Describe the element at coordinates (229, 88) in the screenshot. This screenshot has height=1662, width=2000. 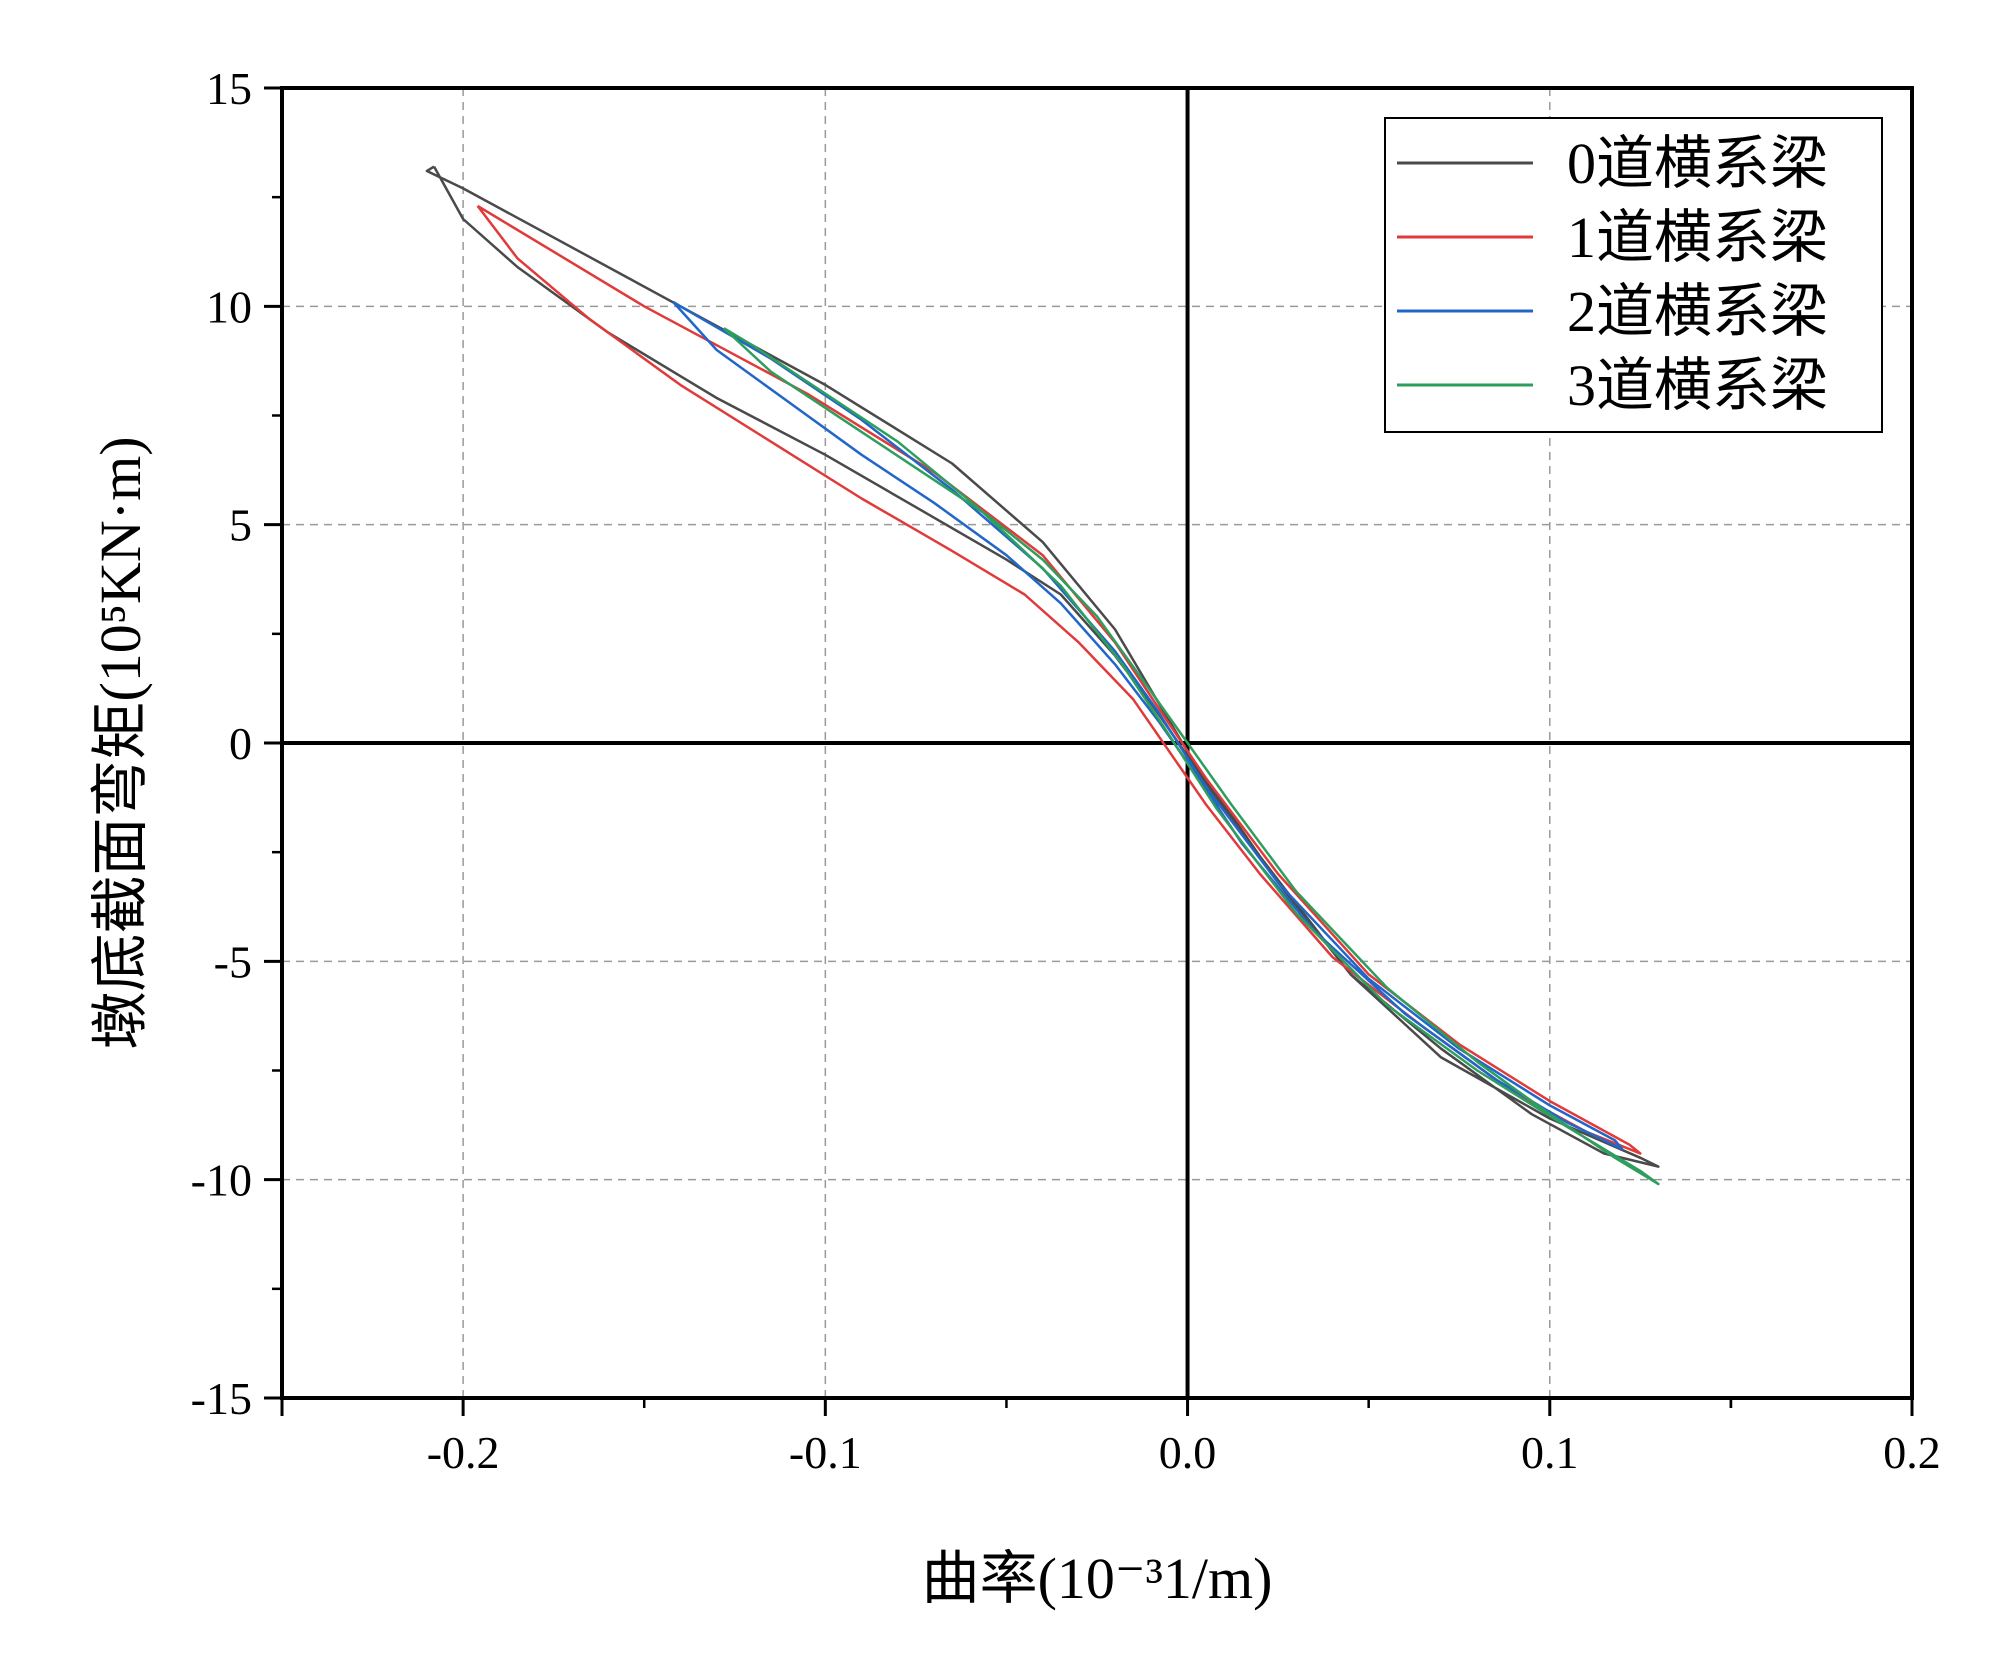
I see `y-tick-label: 15` at that location.